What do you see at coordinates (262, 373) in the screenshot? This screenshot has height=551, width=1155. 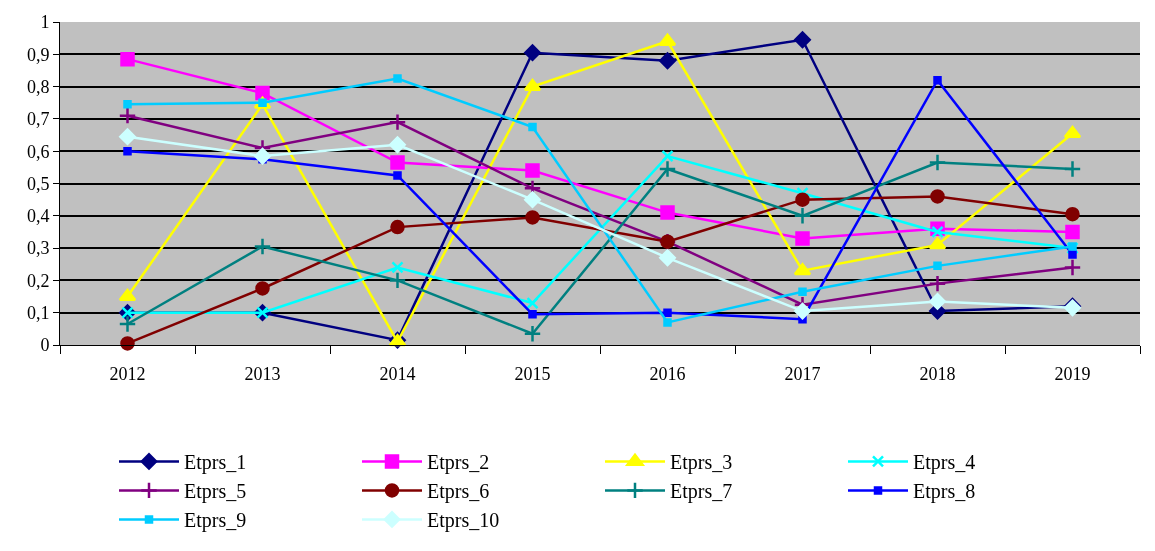 I see `x-tick-label: 2013` at bounding box center [262, 373].